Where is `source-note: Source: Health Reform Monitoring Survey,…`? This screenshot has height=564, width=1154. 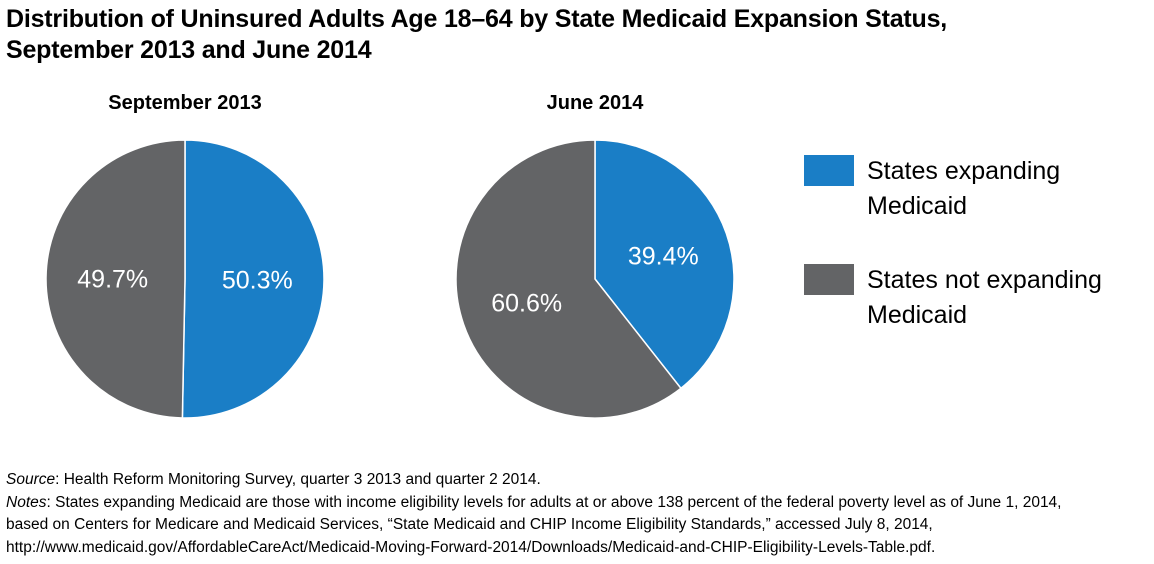
source-note: Source: Health Reform Monitoring Survey,… is located at coordinates (273, 479).